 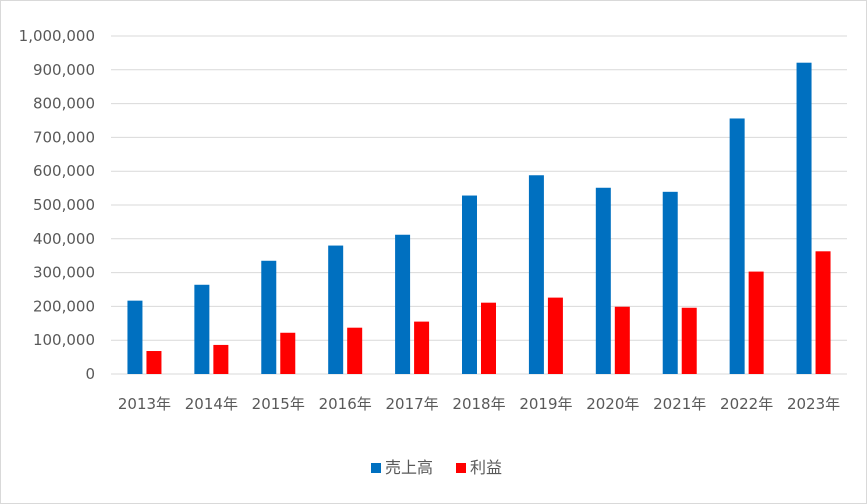 What do you see at coordinates (64, 306) in the screenshot?
I see `y-tick-label: 200,000` at bounding box center [64, 306].